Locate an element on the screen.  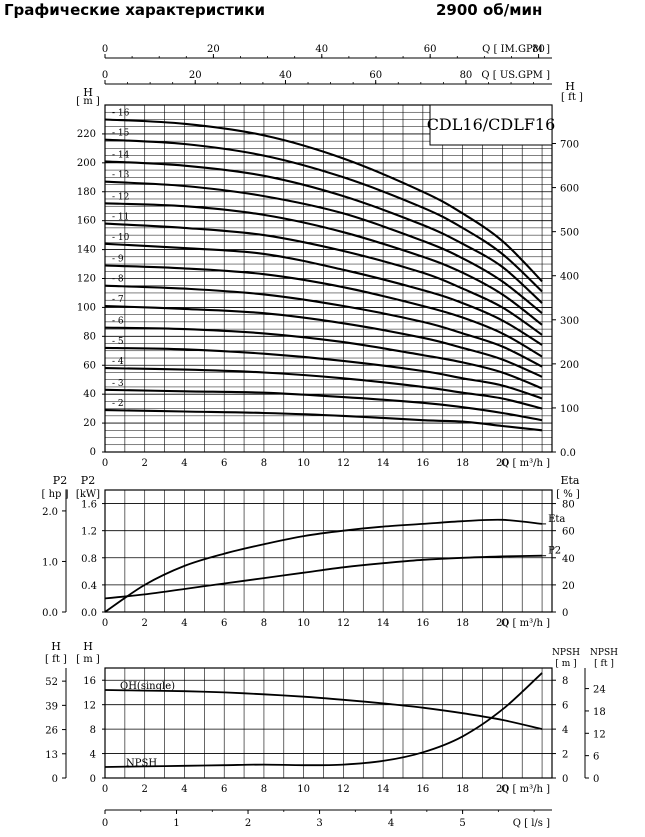
top-axis-im-gpm-tick-label: 0 is located at coordinates (105, 49).